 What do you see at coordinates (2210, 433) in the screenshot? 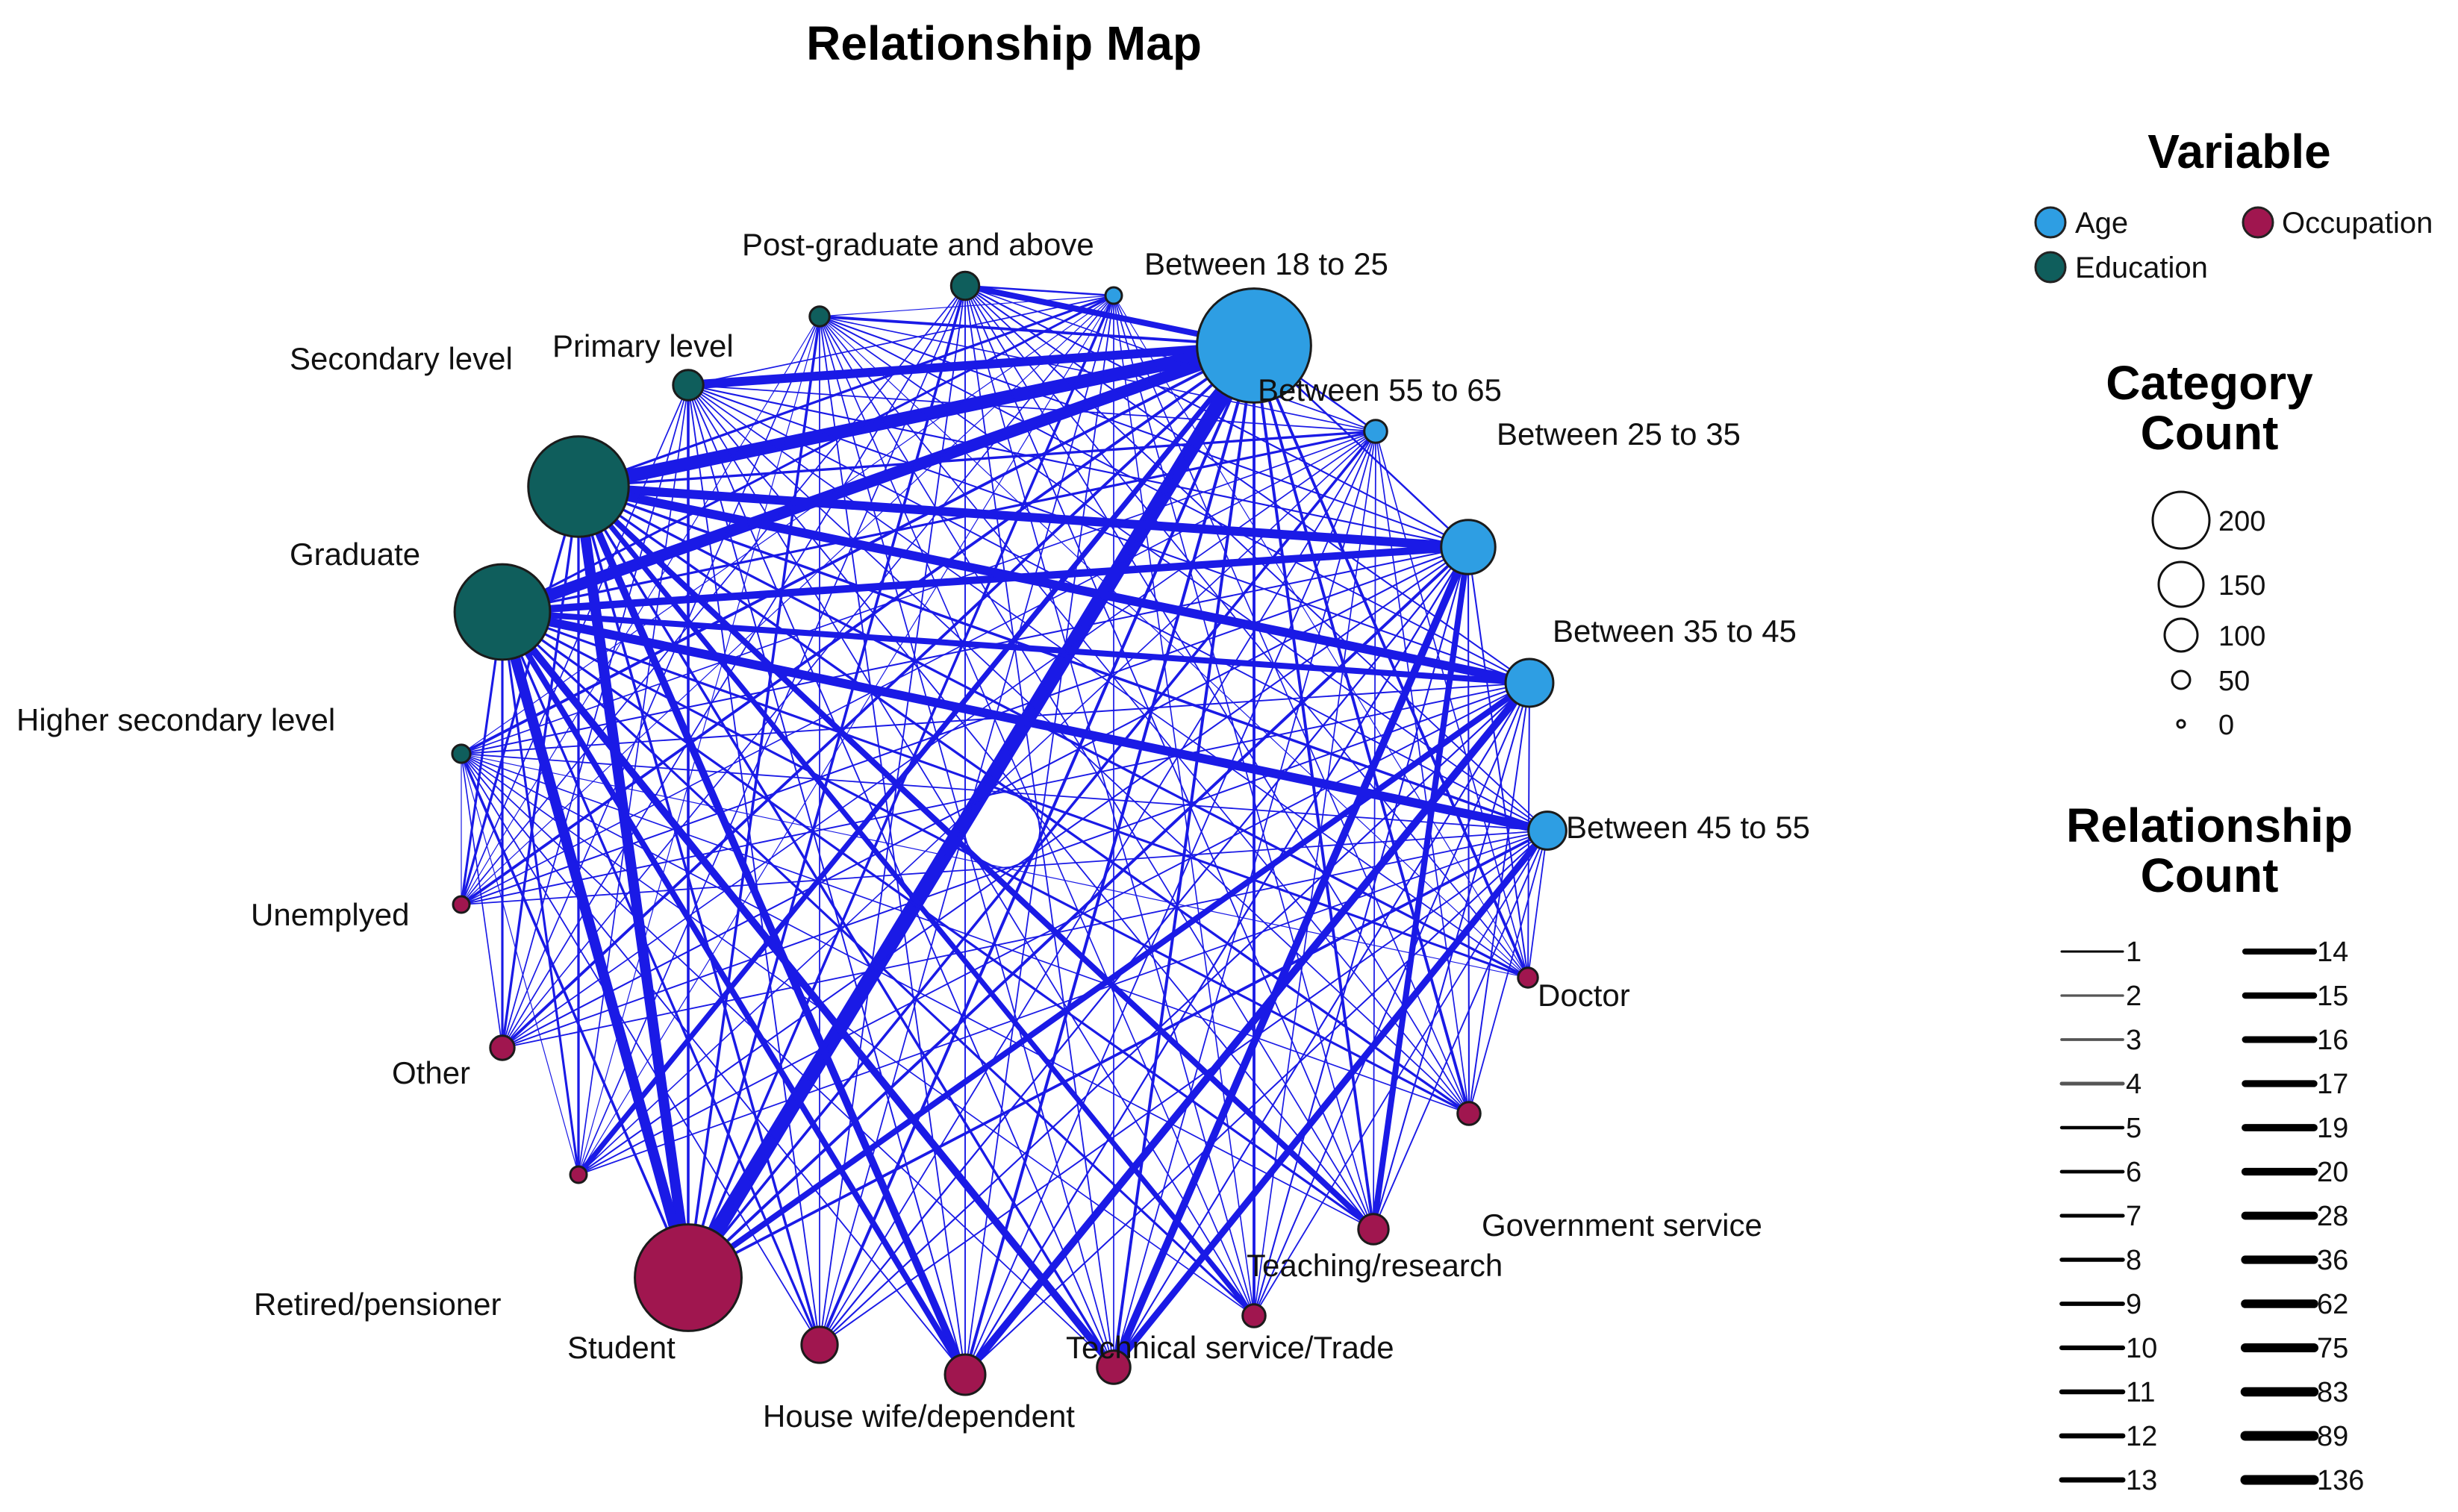
I see `category-count-heading-line2: Count` at bounding box center [2210, 433].